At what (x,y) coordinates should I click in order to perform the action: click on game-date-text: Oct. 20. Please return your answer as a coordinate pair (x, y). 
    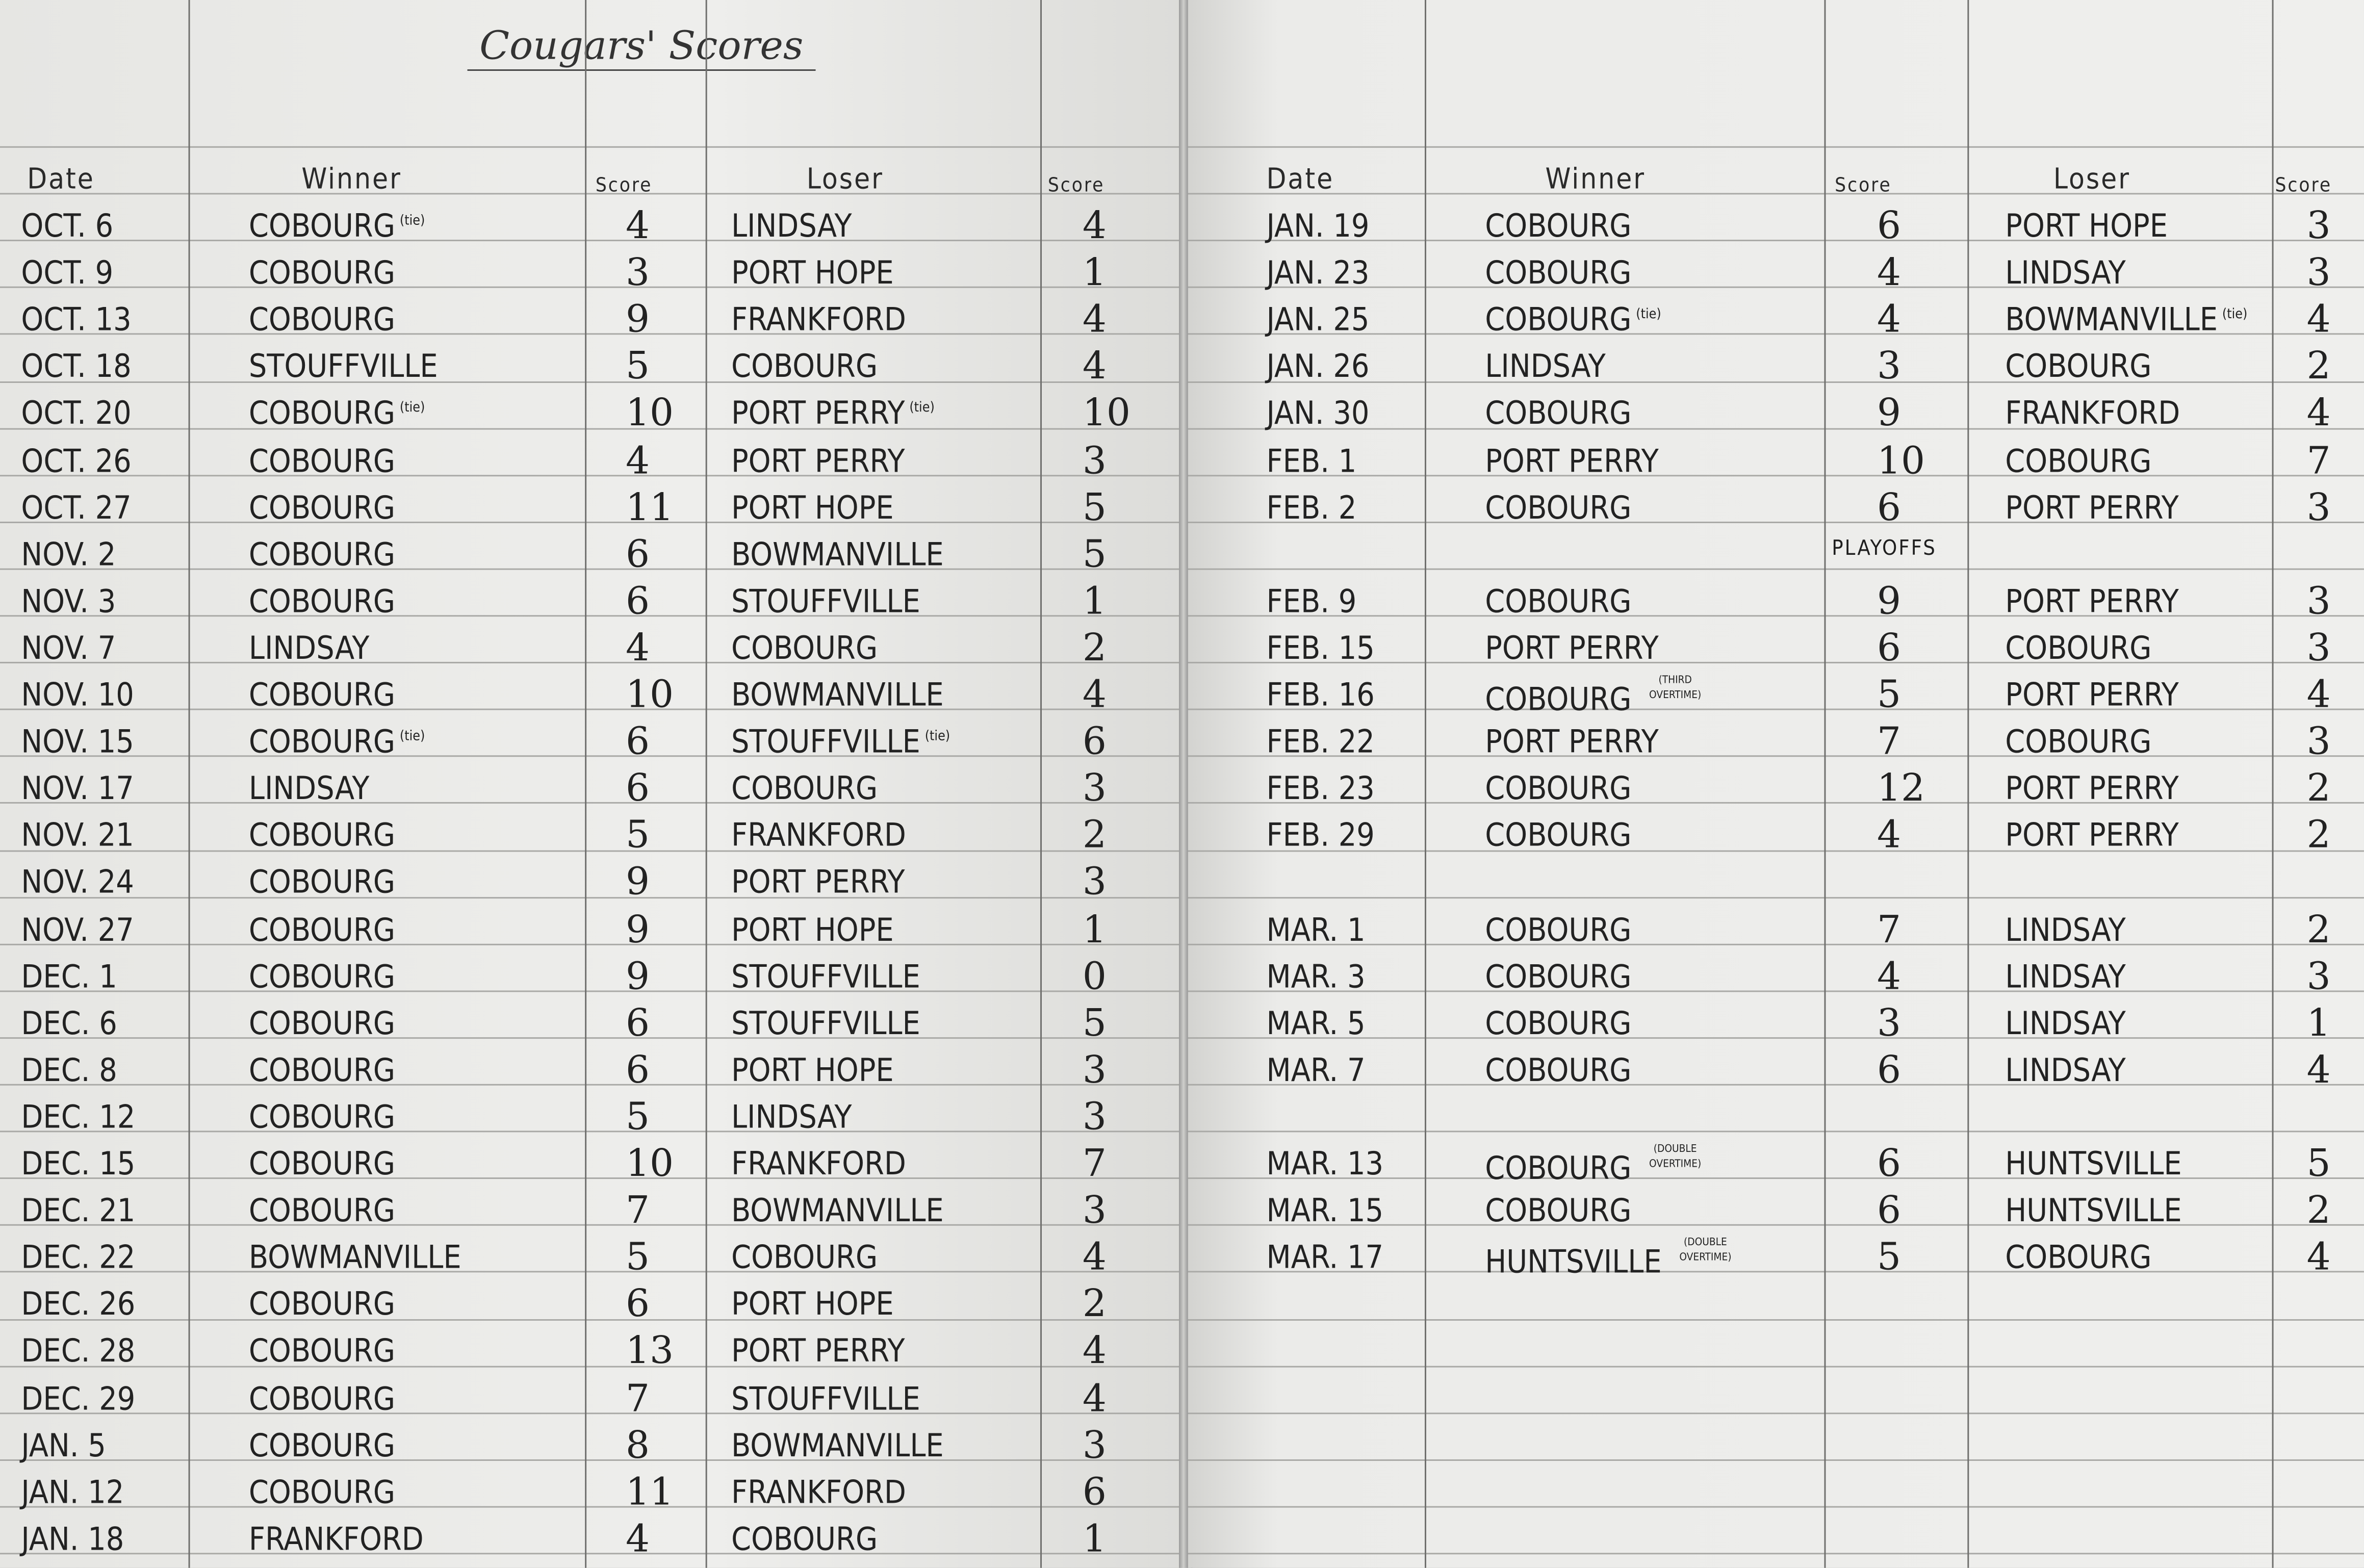
    Looking at the image, I should click on (76, 413).